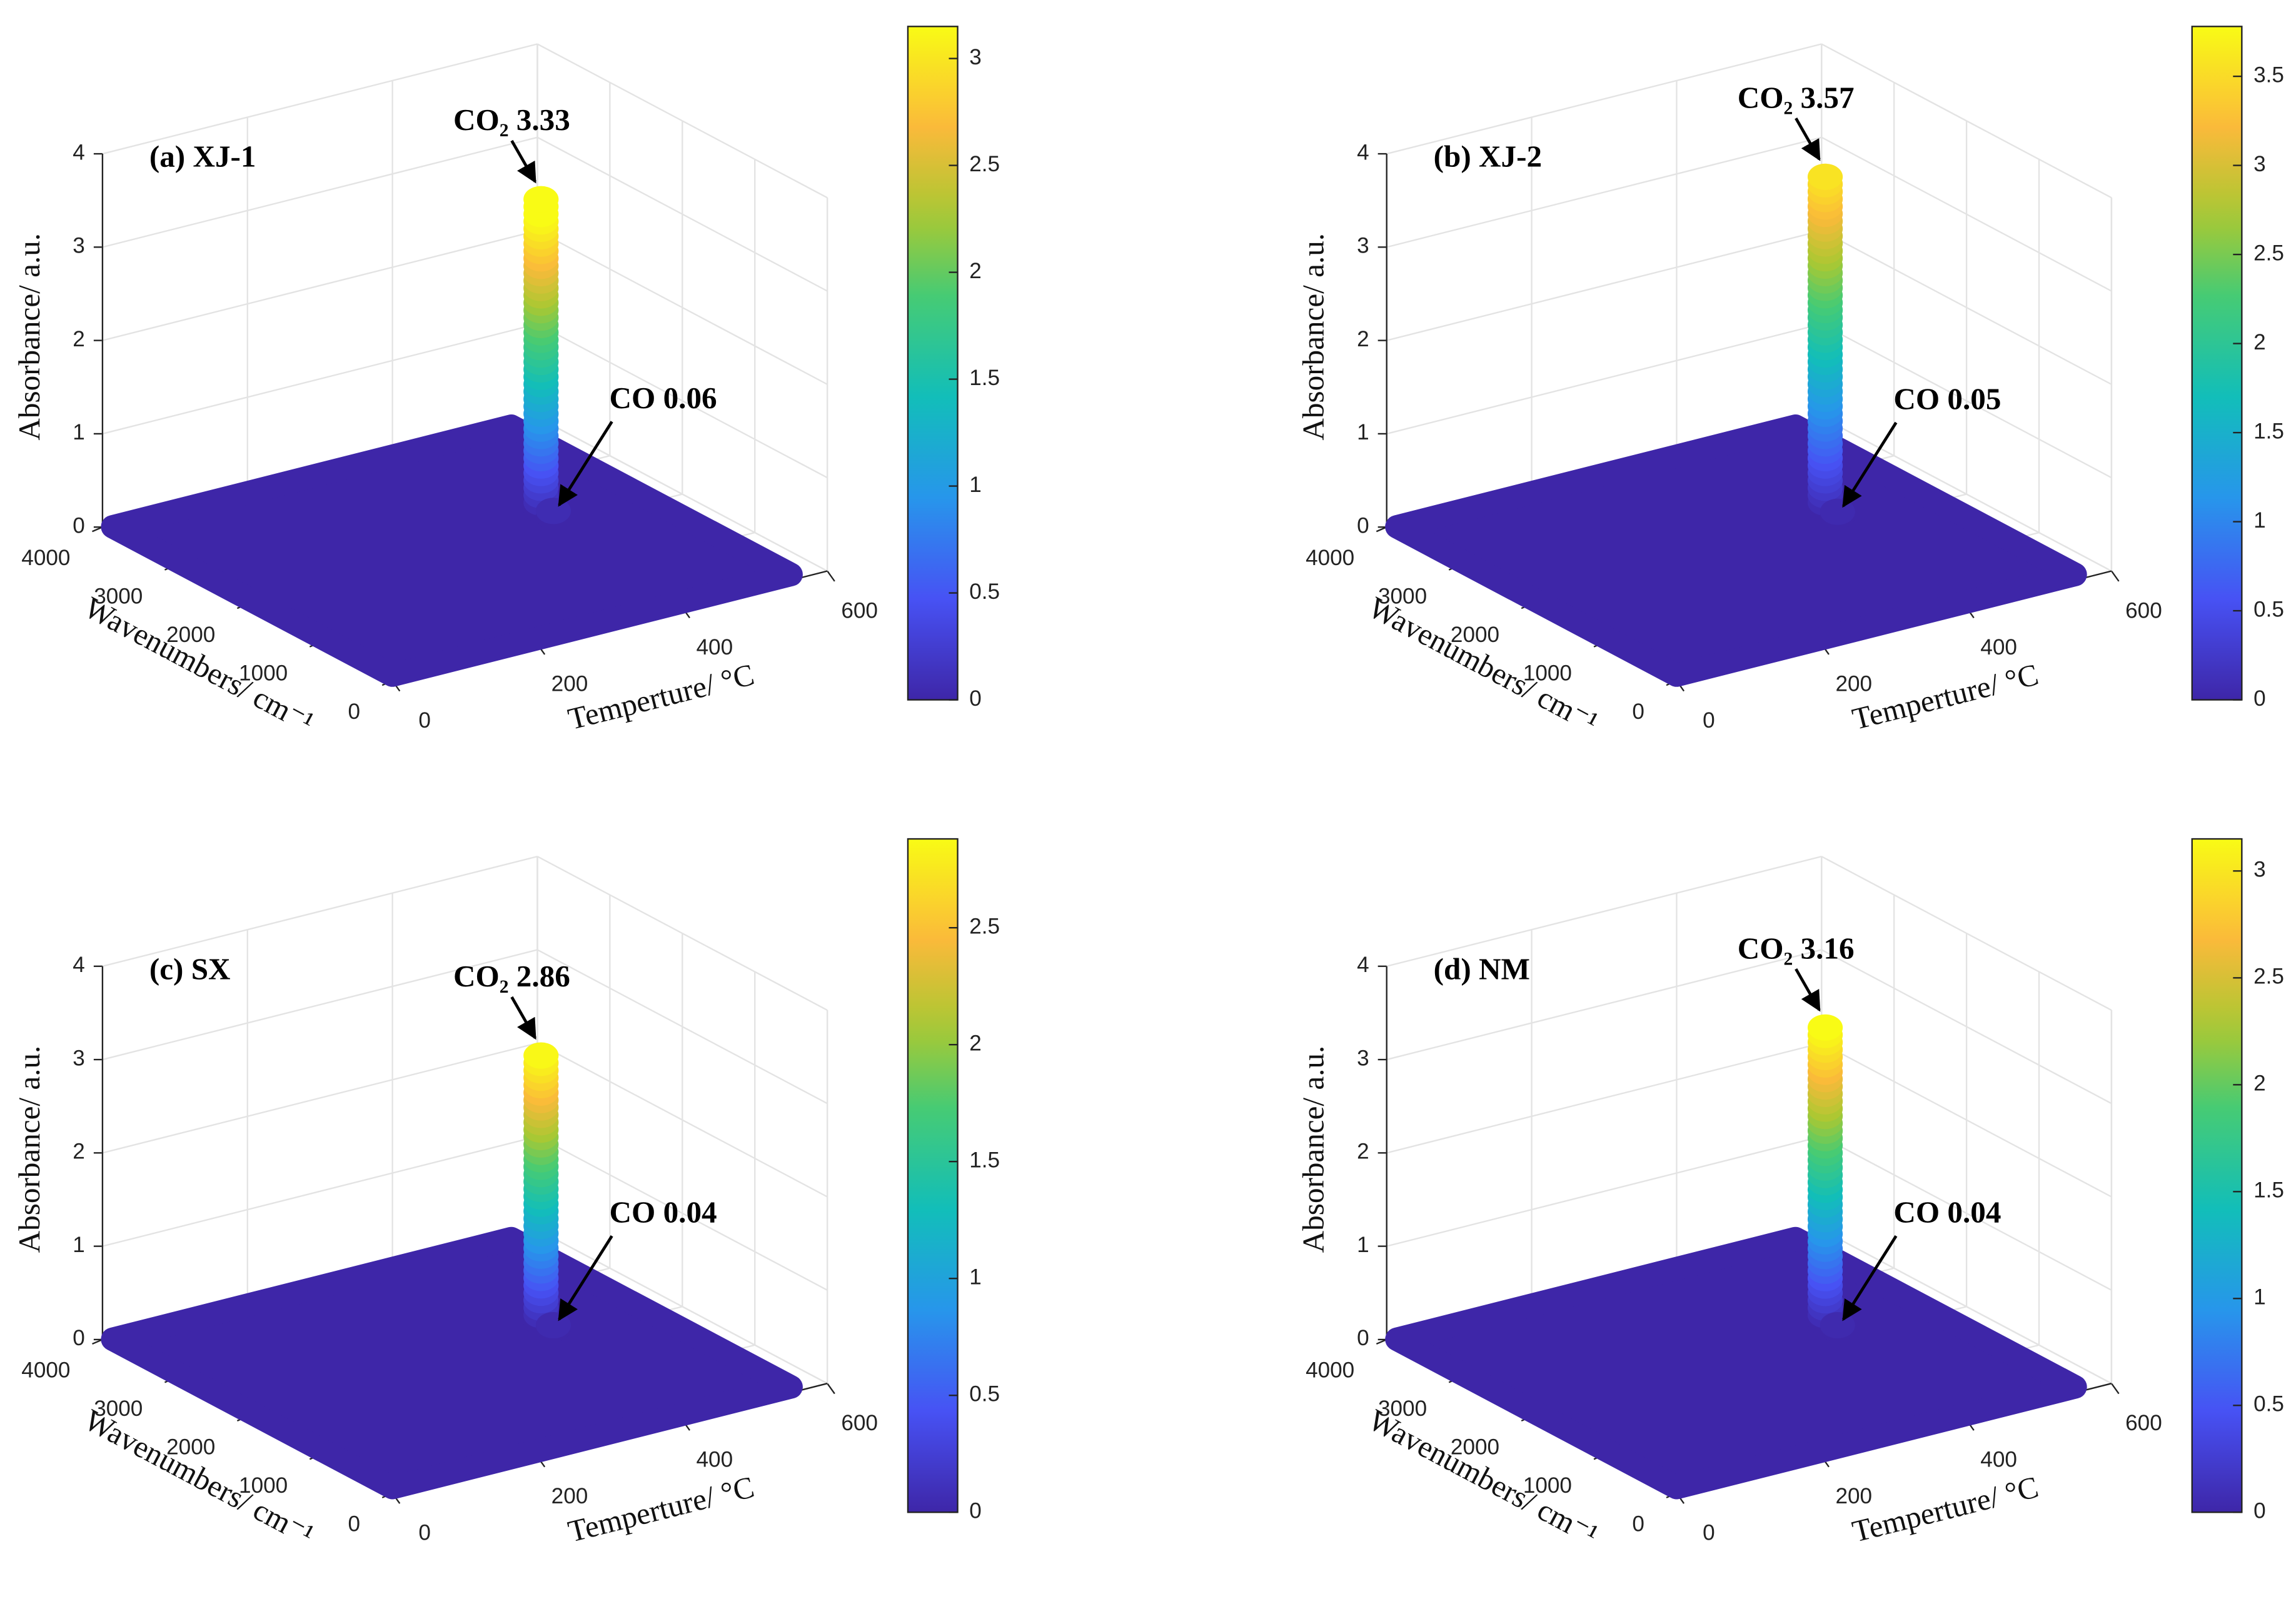 The image size is (2296, 1609). I want to click on colorbar-tick-label: 3.5, so click(2268, 75).